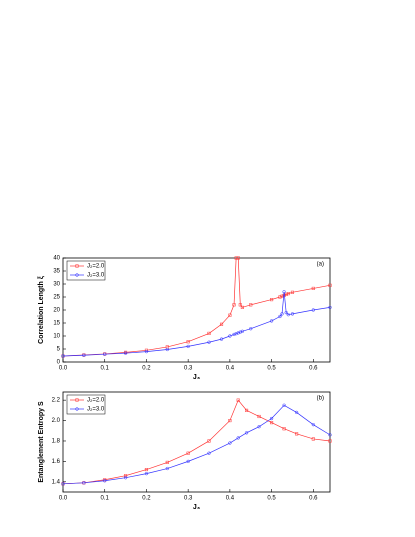  I want to click on panel-label: (a), so click(320, 265).